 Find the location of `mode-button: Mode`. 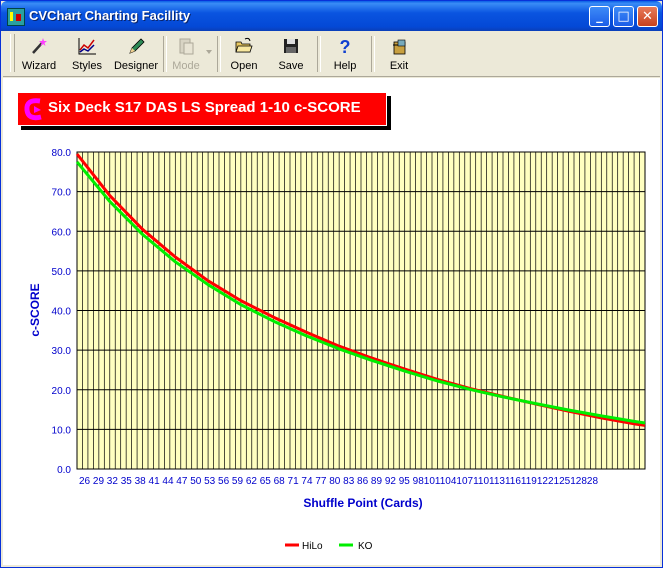

mode-button: Mode is located at coordinates (186, 54).